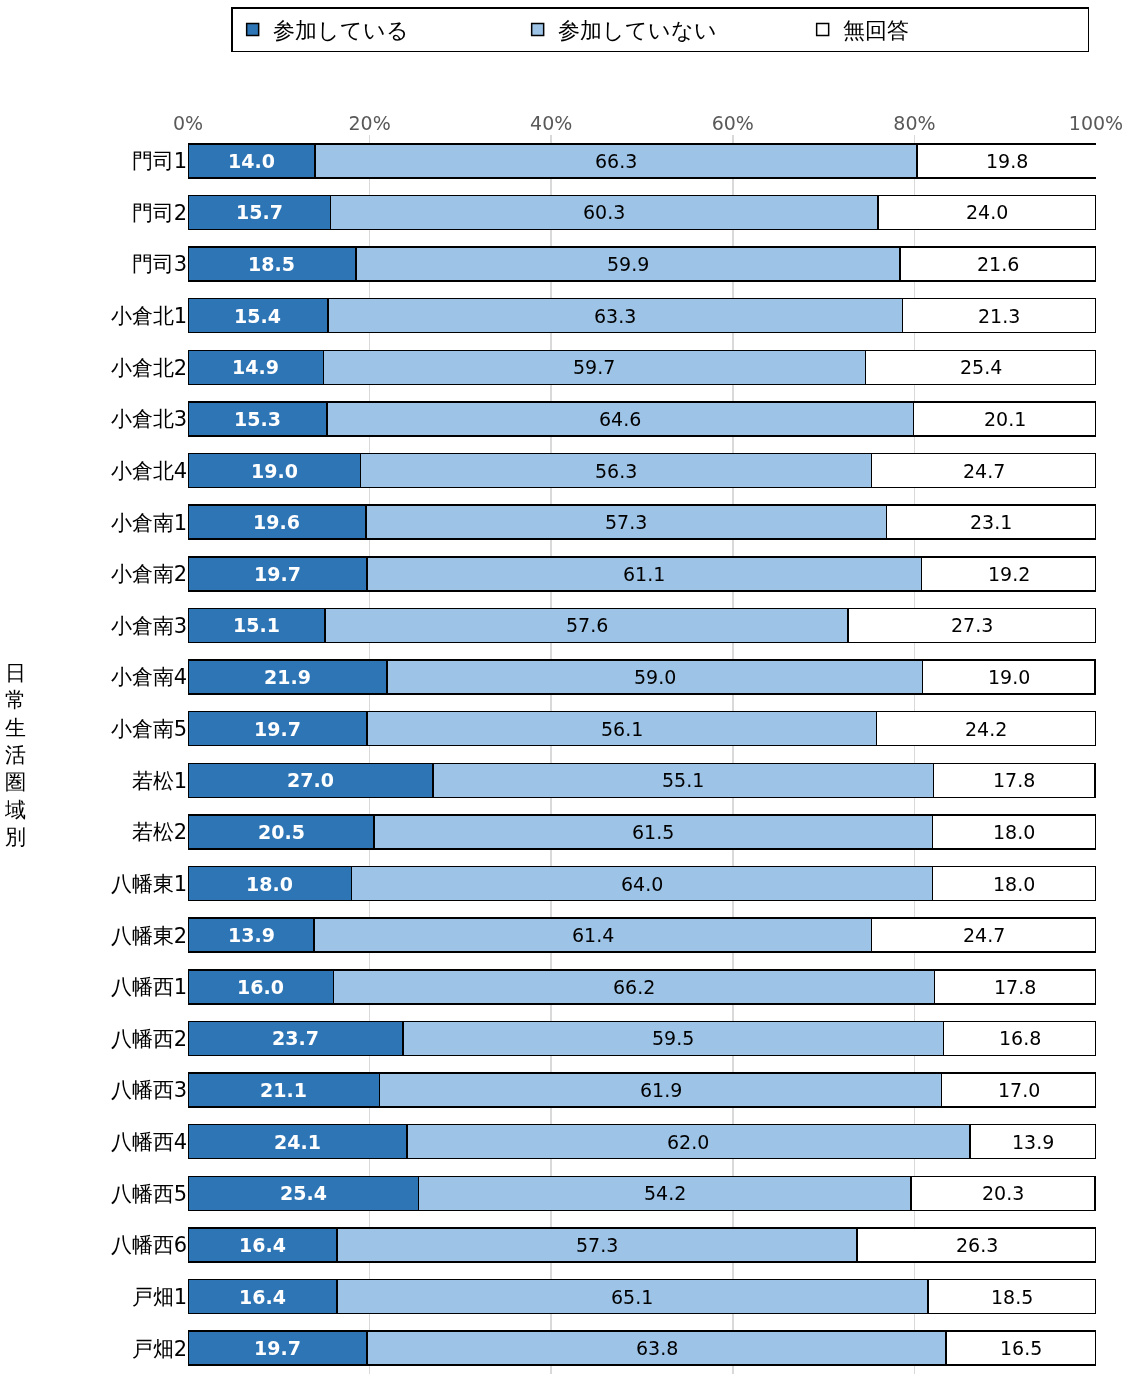  Describe the element at coordinates (148, 1142) in the screenshot. I see `y-tick-label: 八幡西4` at that location.